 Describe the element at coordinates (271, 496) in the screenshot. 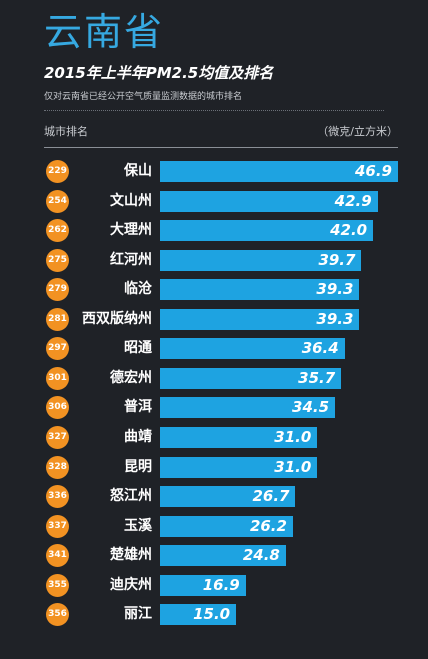

I see `value-label: 26.7` at that location.